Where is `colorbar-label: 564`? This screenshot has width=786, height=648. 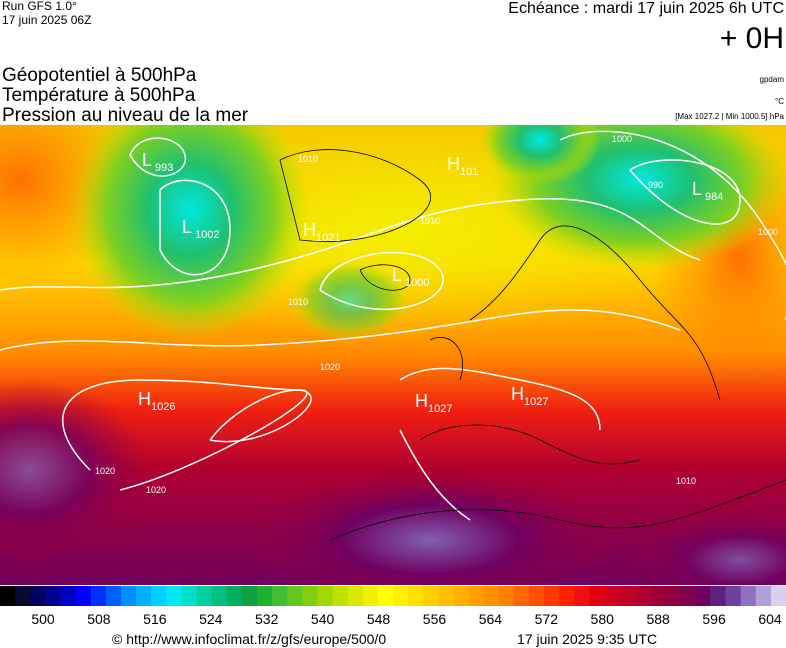 colorbar-label: 564 is located at coordinates (491, 619).